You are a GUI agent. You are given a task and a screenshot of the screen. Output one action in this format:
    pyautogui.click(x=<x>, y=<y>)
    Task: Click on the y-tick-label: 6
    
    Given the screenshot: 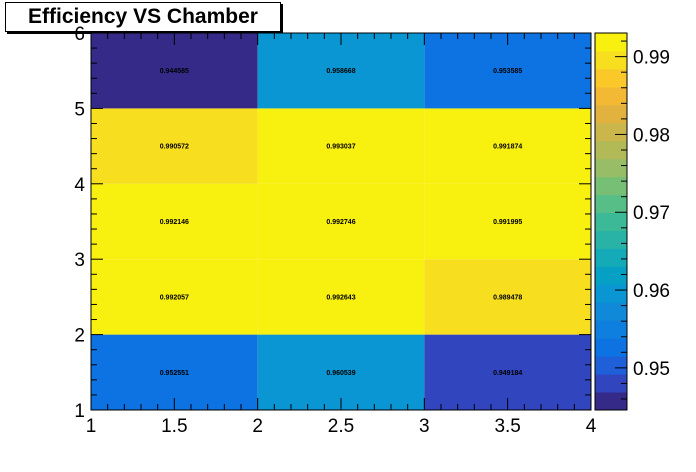 What is the action you would take?
    pyautogui.click(x=79, y=34)
    